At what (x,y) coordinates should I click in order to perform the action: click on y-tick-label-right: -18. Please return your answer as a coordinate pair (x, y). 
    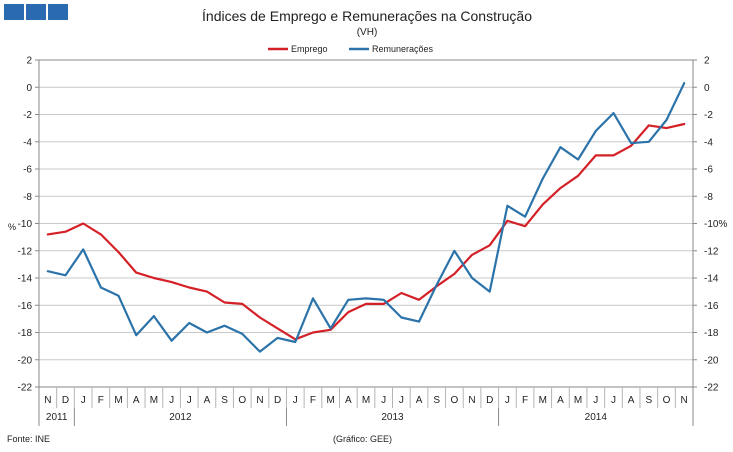
    Looking at the image, I should click on (711, 333).